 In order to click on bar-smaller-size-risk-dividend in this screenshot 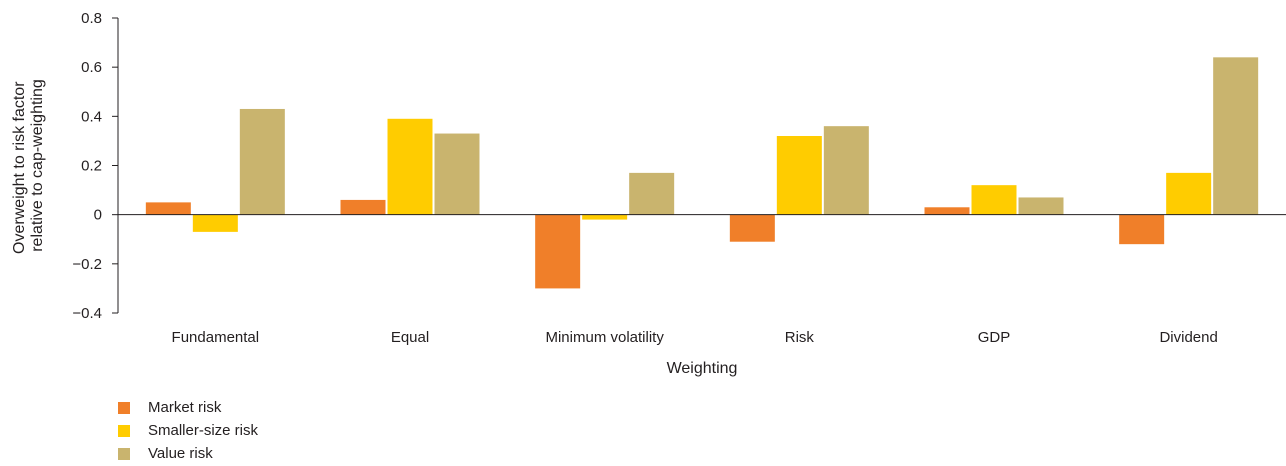, I will do `click(1189, 193)`.